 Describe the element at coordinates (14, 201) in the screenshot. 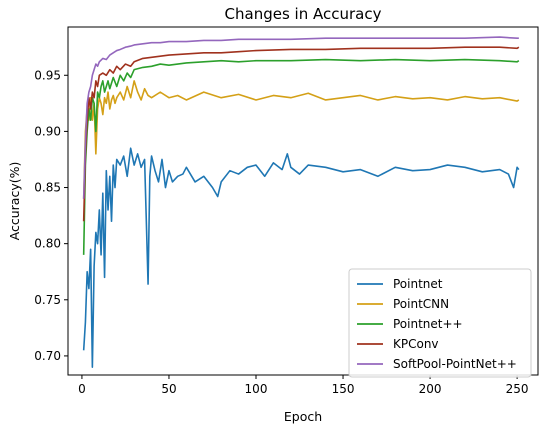

I see `y-axis-label: Accuracy(%)` at that location.